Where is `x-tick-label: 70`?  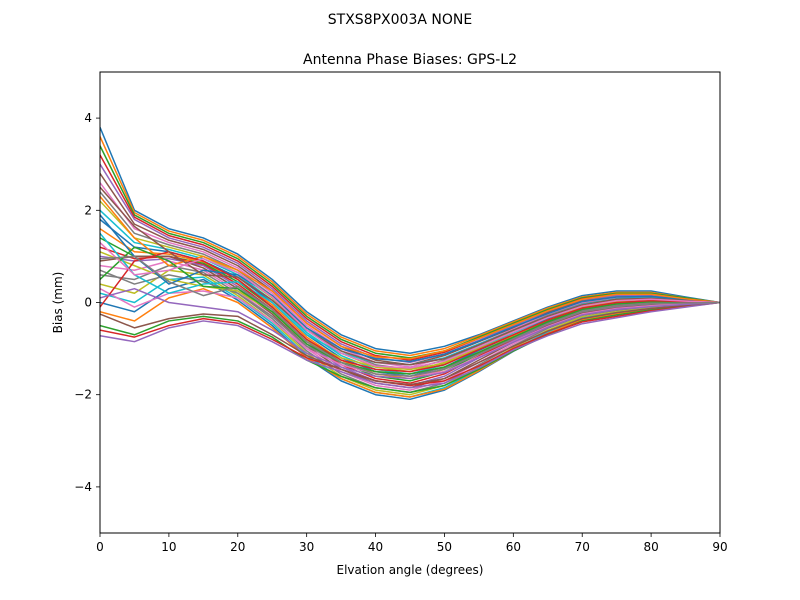 x-tick-label: 70 is located at coordinates (582, 547).